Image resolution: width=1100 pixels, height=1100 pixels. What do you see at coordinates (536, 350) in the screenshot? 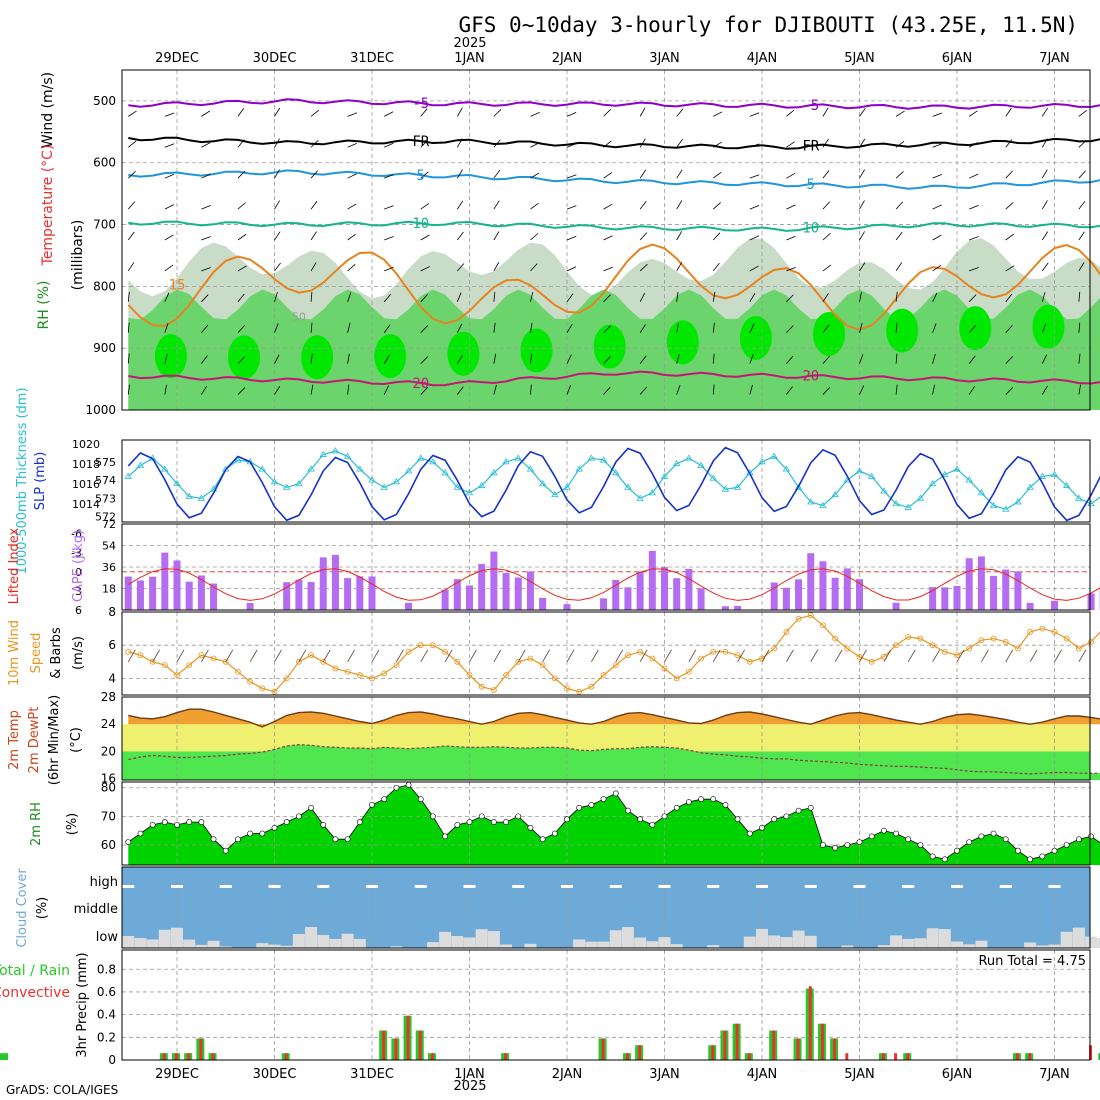
I see `rh-moist-cell` at bounding box center [536, 350].